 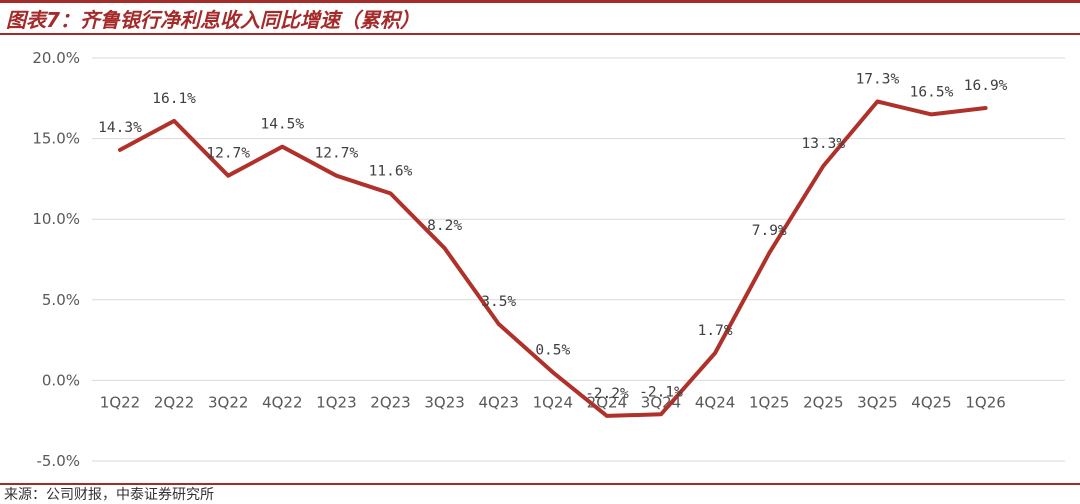 I want to click on x-tick-label: 4Q25, so click(x=931, y=402).